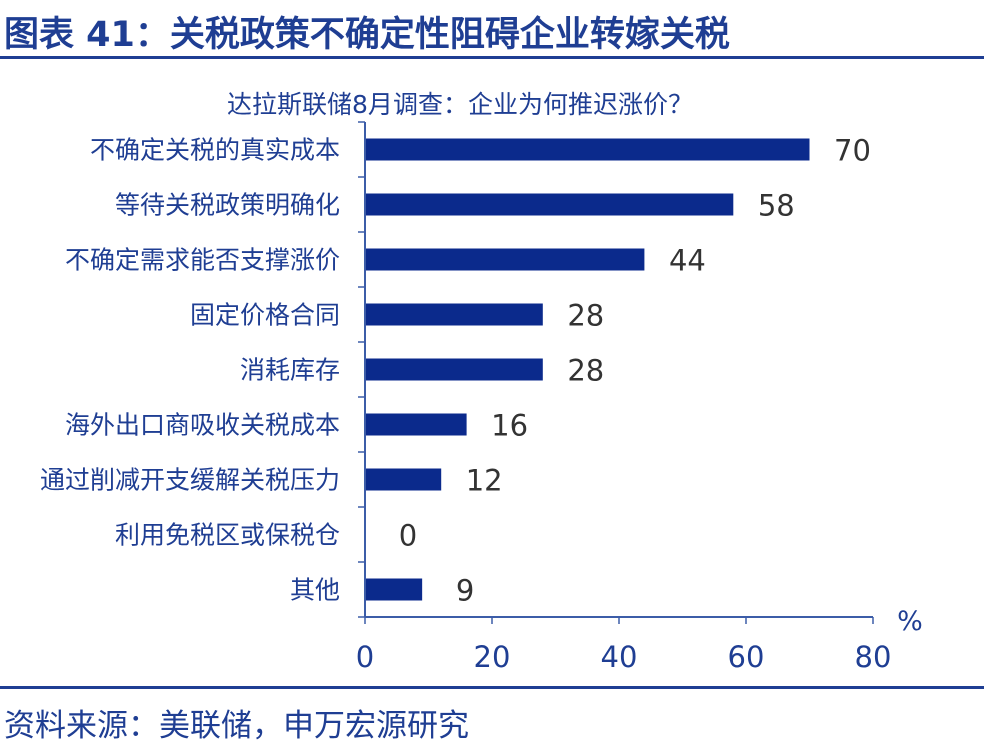  Describe the element at coordinates (465, 591) in the screenshot. I see `value-label: 9` at that location.